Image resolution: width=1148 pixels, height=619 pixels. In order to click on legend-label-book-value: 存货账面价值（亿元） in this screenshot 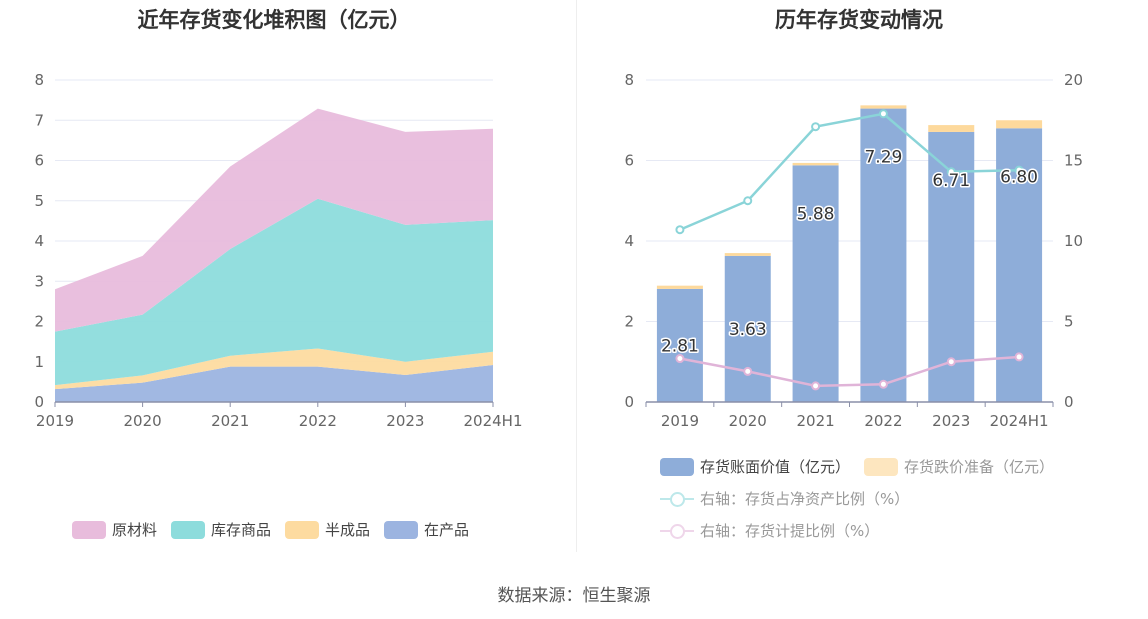, I will do `click(775, 467)`.